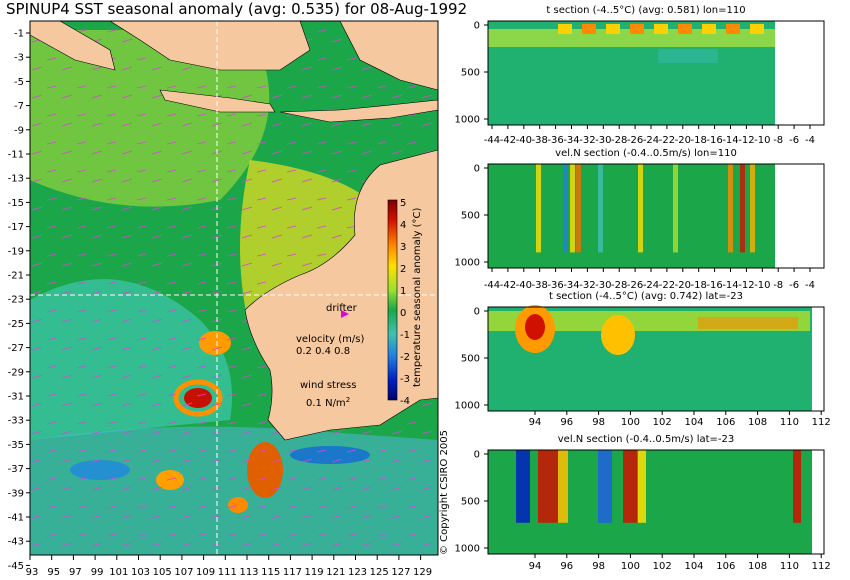 This screenshot has width=850, height=580. Describe the element at coordinates (205, 572) in the screenshot. I see `map-x-tick-label: 109` at that location.